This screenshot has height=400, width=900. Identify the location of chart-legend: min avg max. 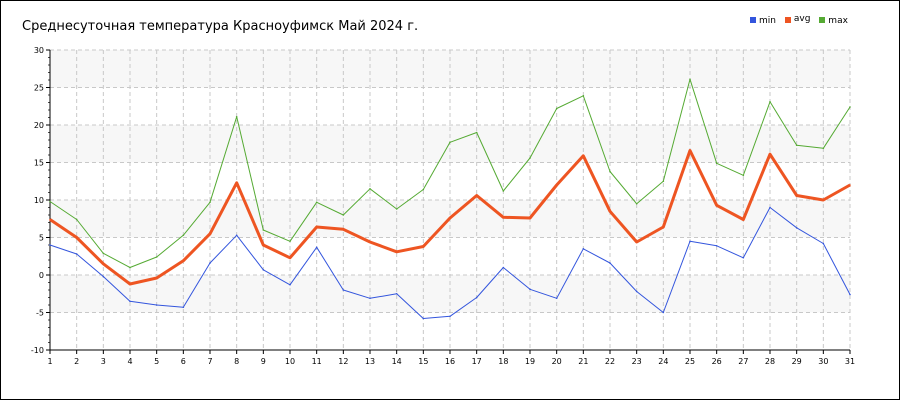
(802, 20).